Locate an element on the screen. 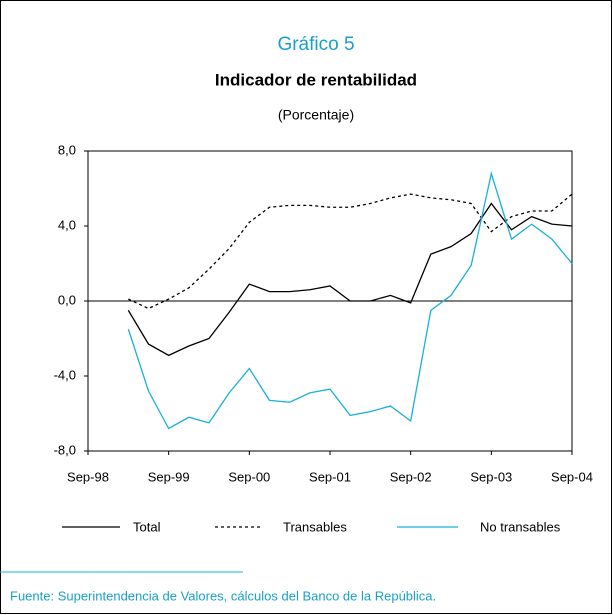  x-tick-label: Sep-04 is located at coordinates (572, 476).